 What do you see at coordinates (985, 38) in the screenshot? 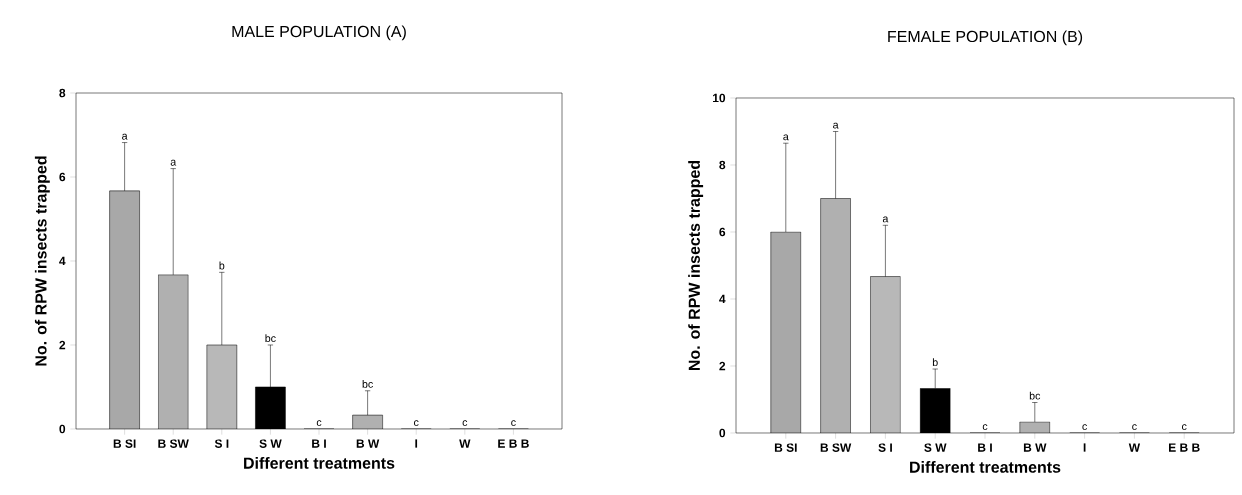
I see `chart-title: FEMALE POPULATION (B)` at bounding box center [985, 38].